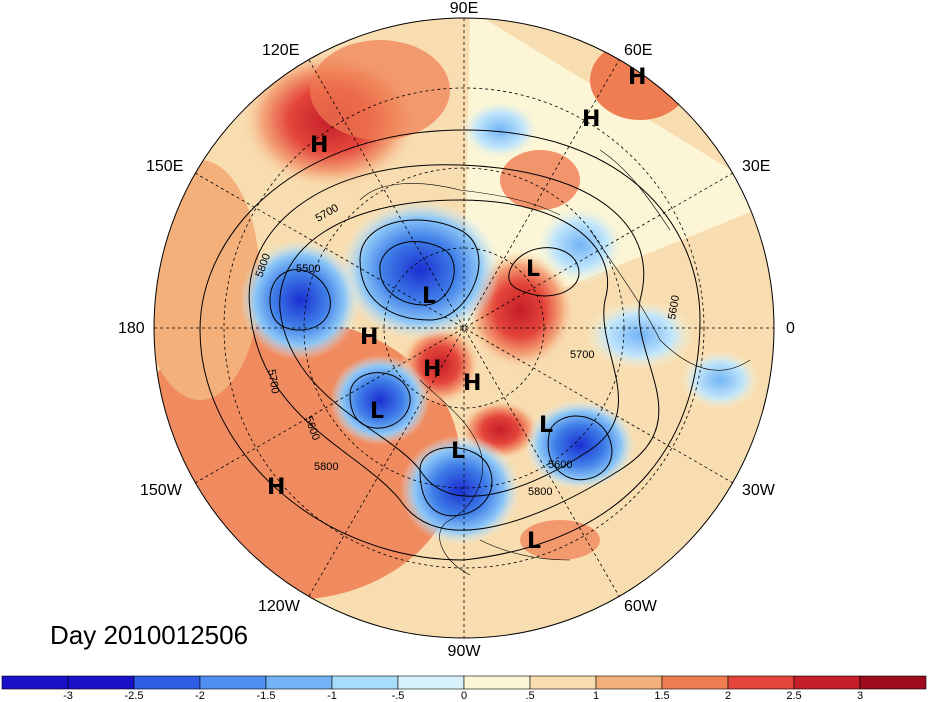 The width and height of the screenshot is (928, 702). I want to click on lon-label-30e: 30E, so click(756, 166).